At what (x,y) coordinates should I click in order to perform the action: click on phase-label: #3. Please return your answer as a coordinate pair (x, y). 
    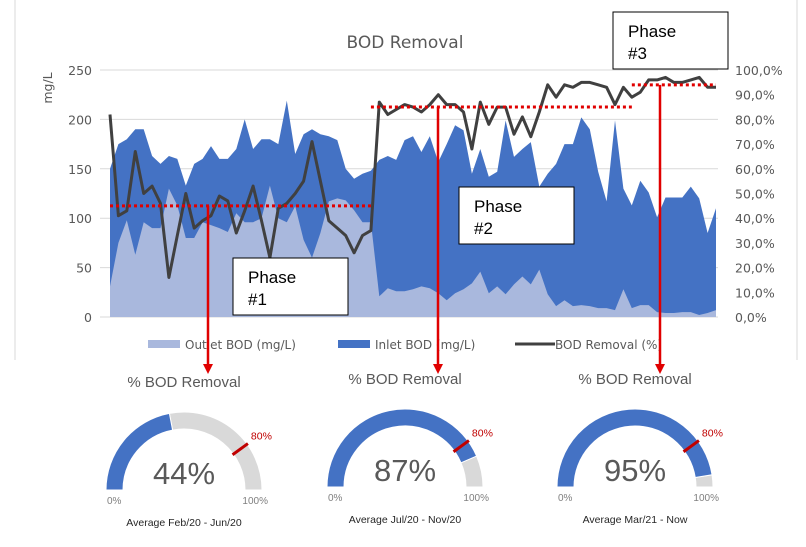
    Looking at the image, I should click on (637, 53).